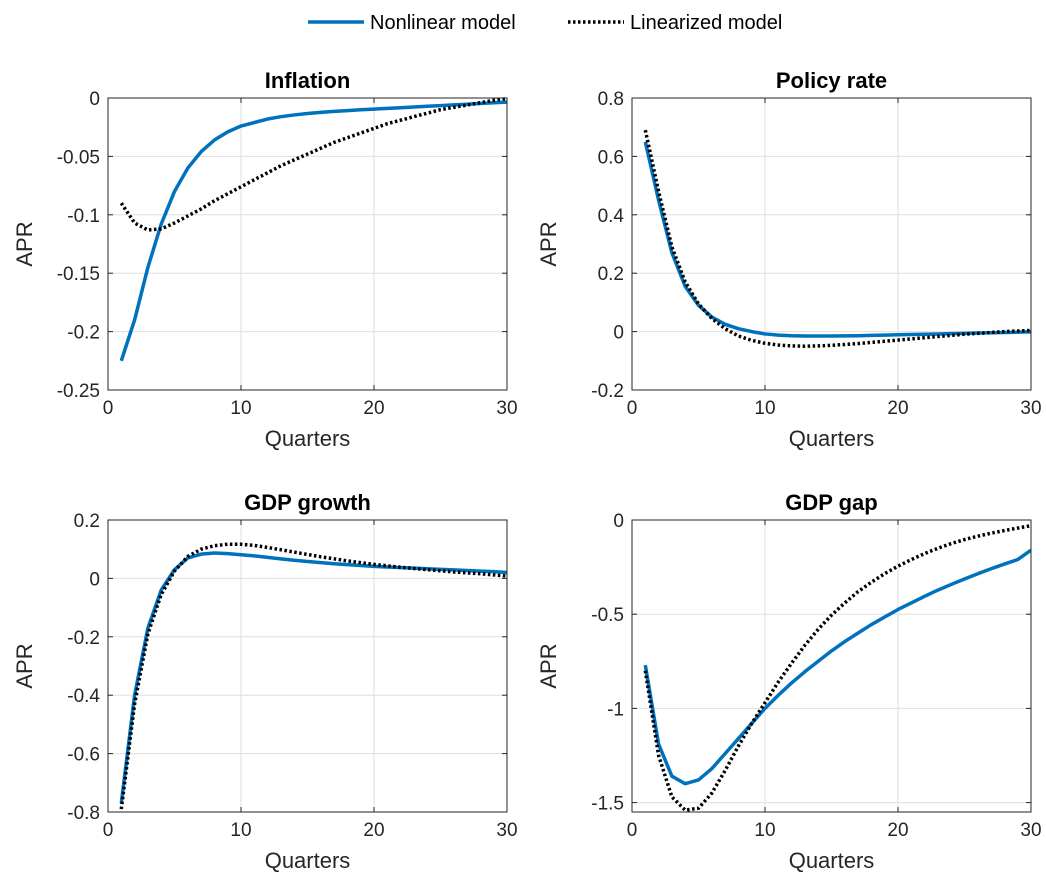 Image resolution: width=1046 pixels, height=882 pixels. Describe the element at coordinates (108, 830) in the screenshot. I see `x-tick-label-gdp-growth: 0` at that location.